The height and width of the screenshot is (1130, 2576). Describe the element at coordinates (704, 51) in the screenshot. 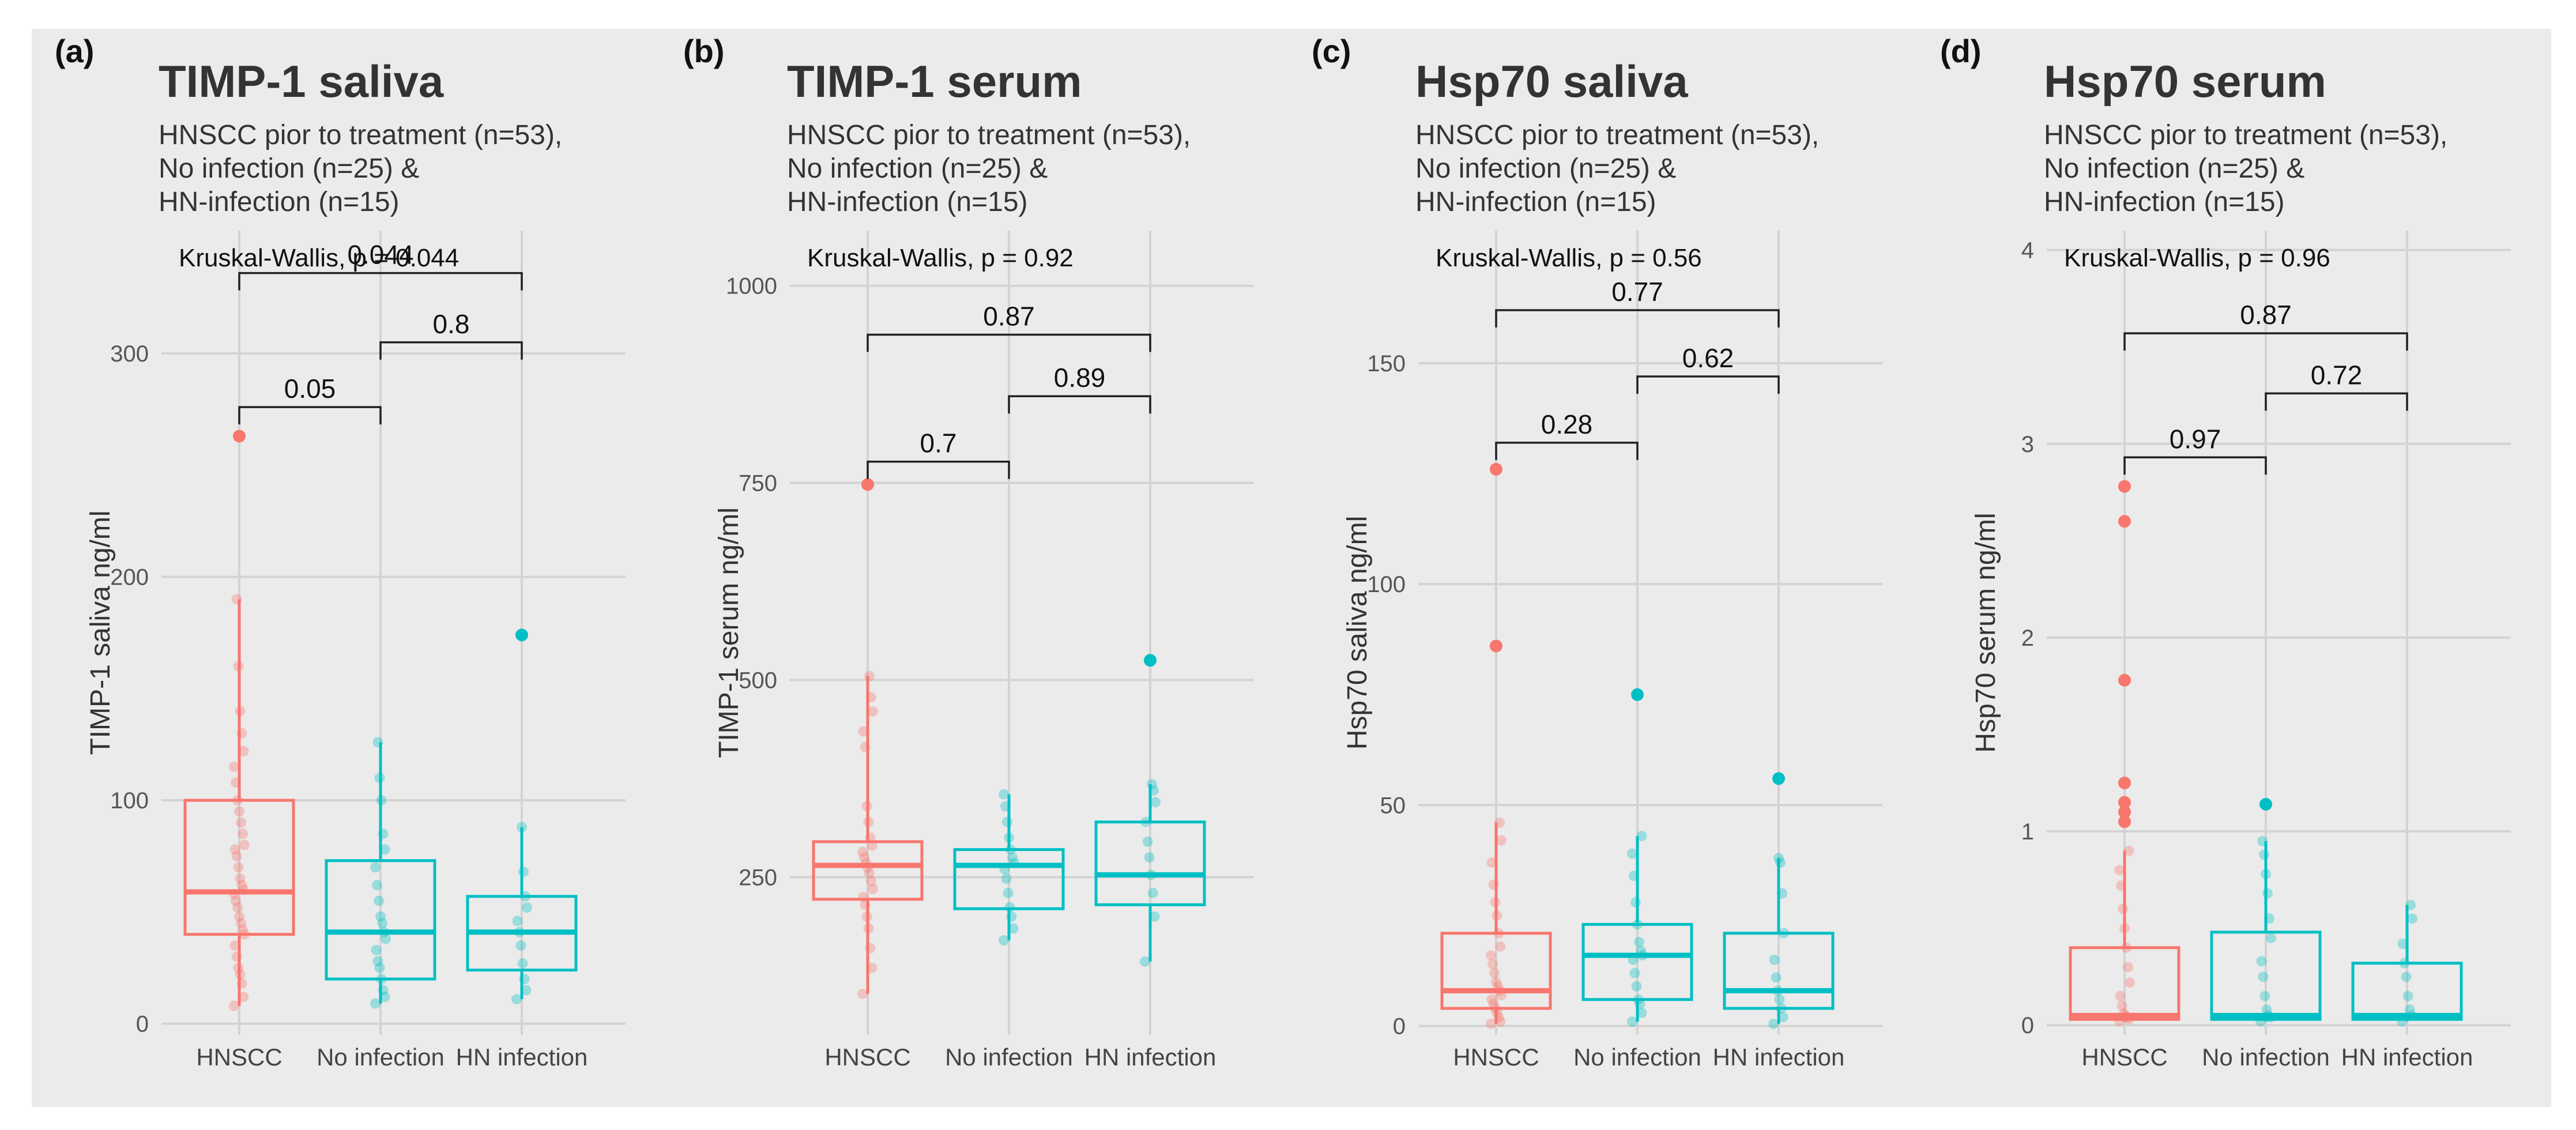

I see `panel-label: (b)` at that location.